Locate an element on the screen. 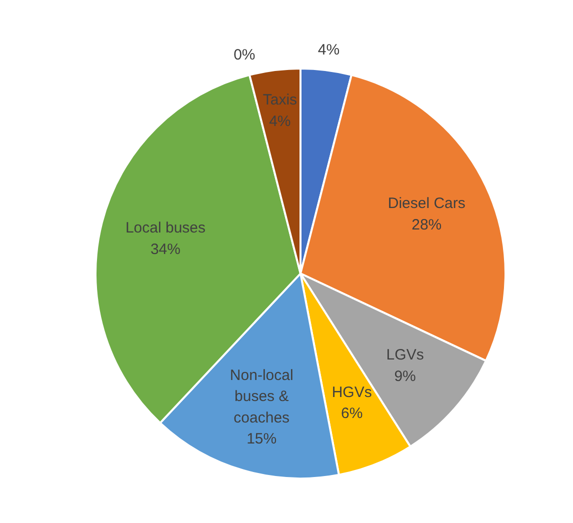 The image size is (573, 523). data-label: 28% is located at coordinates (427, 225).